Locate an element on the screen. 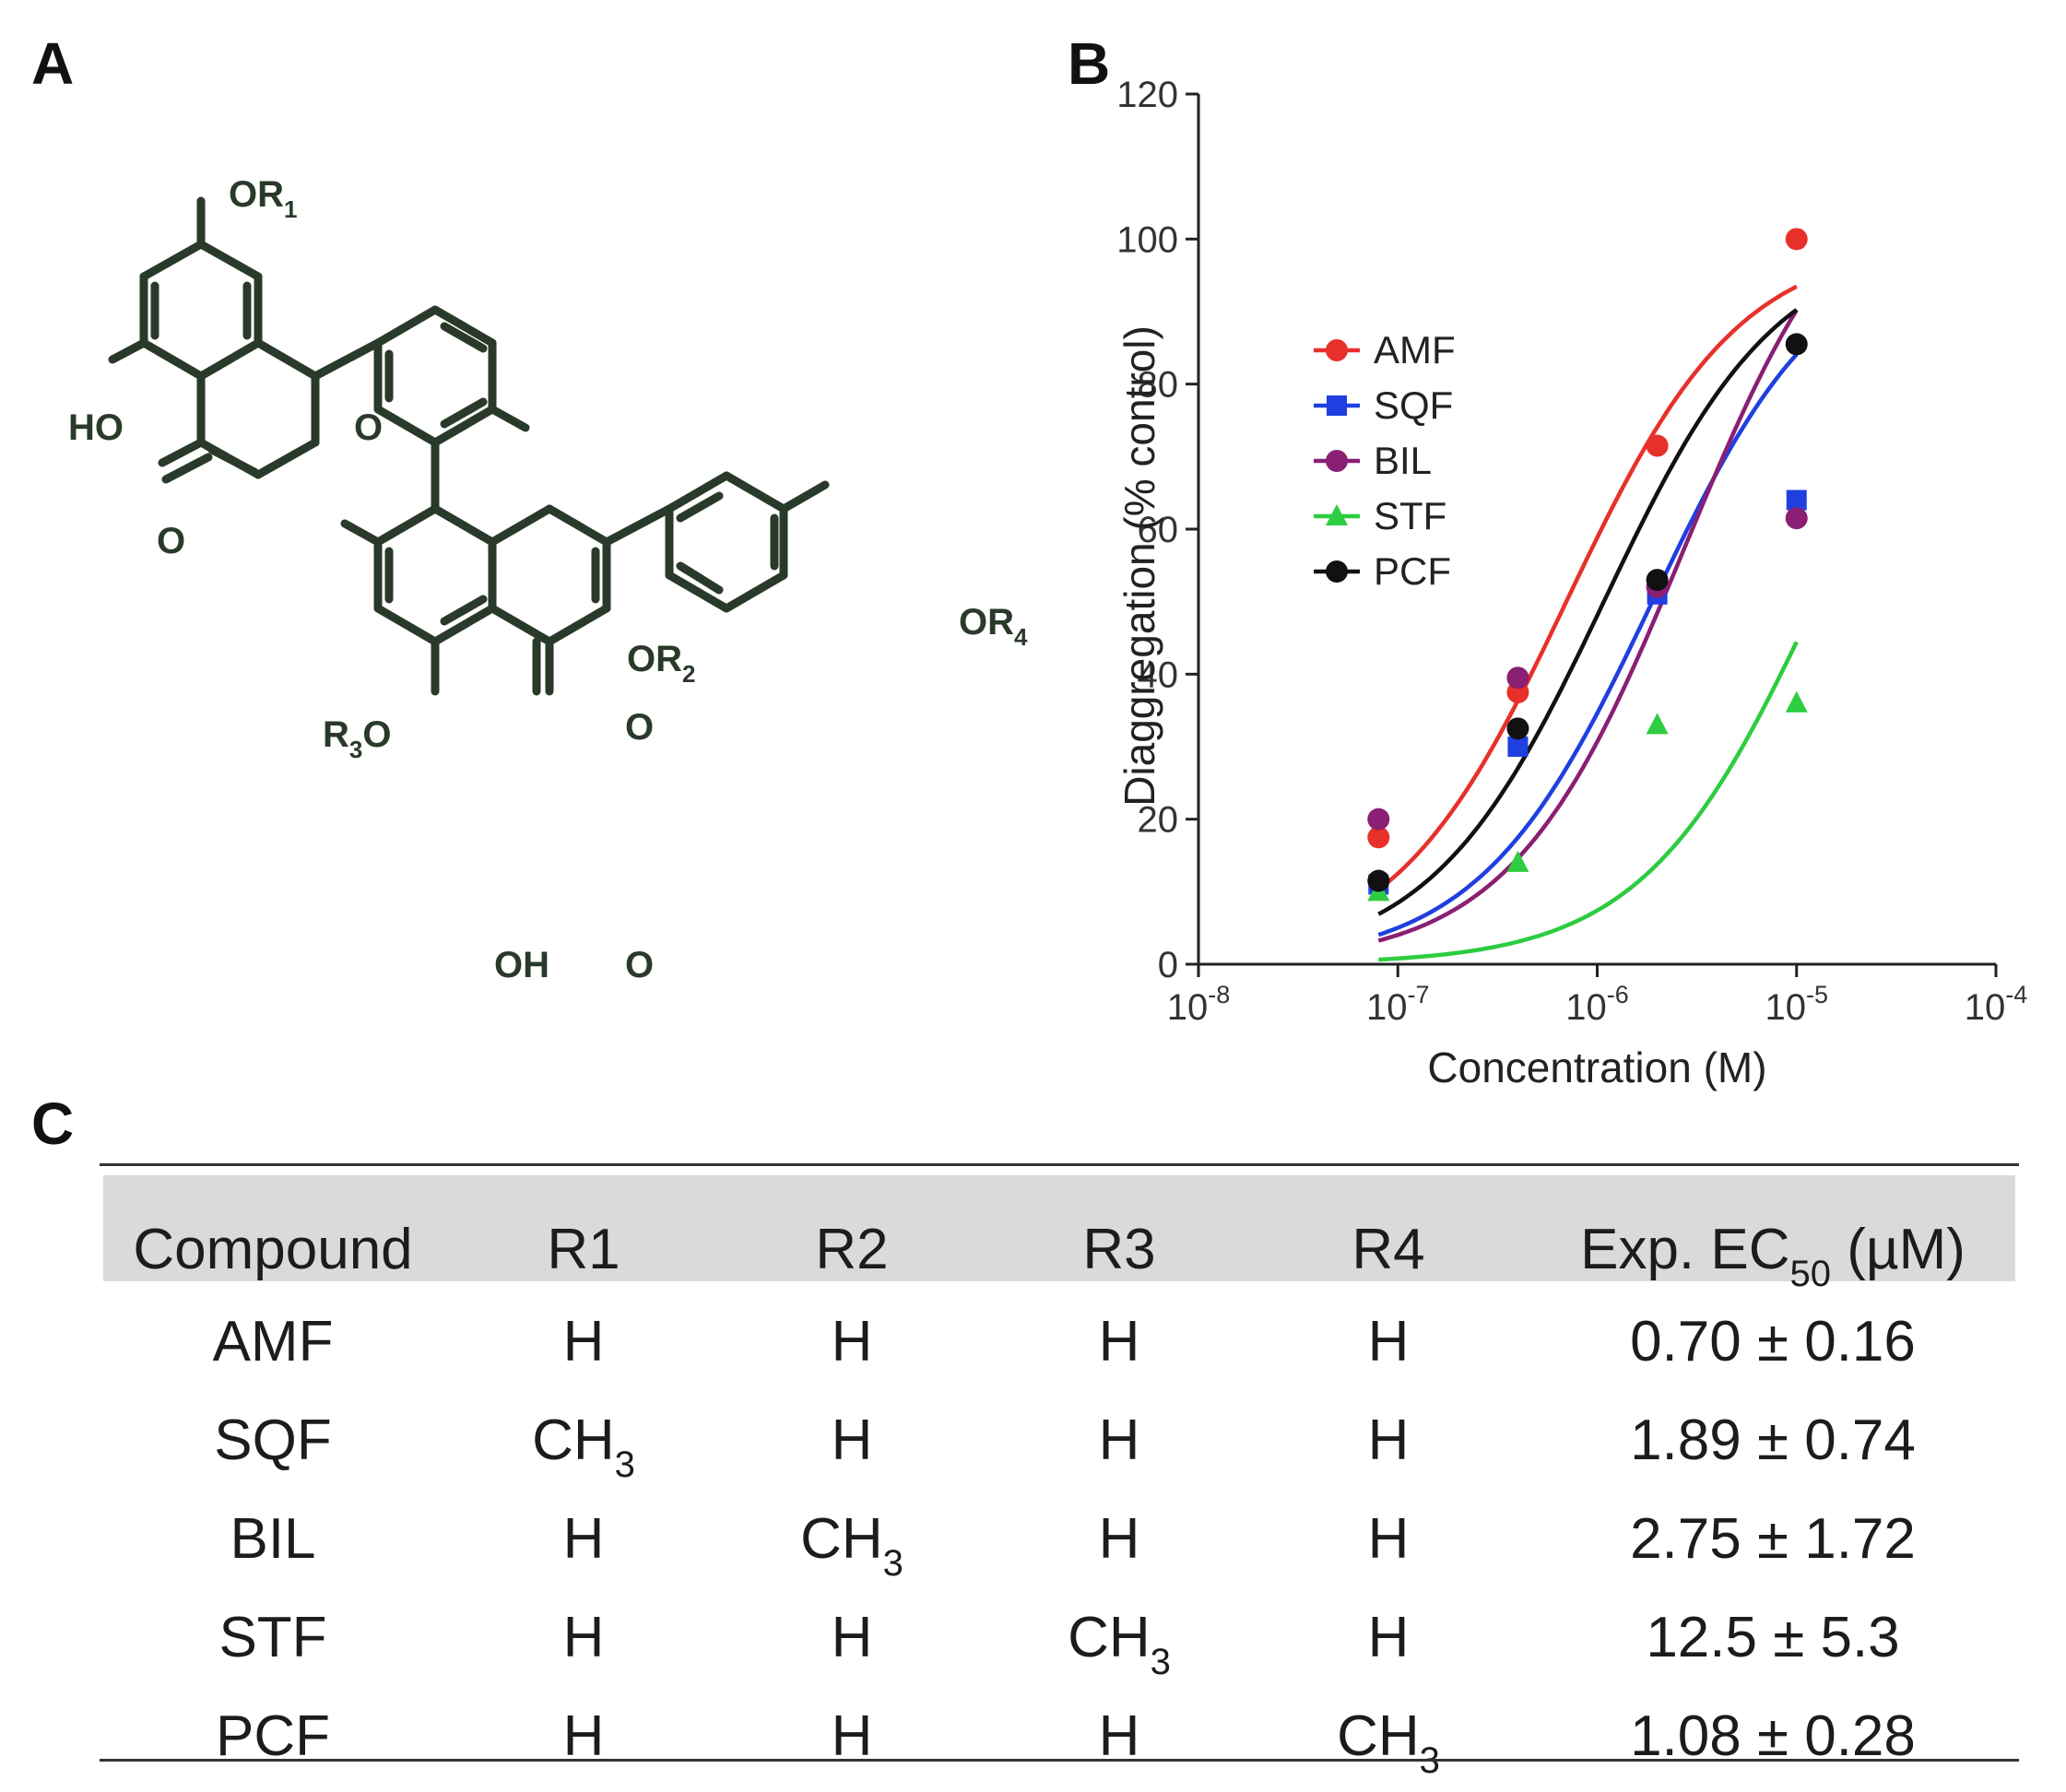 The height and width of the screenshot is (1792, 2066). label-r3o: R3O is located at coordinates (357, 738).